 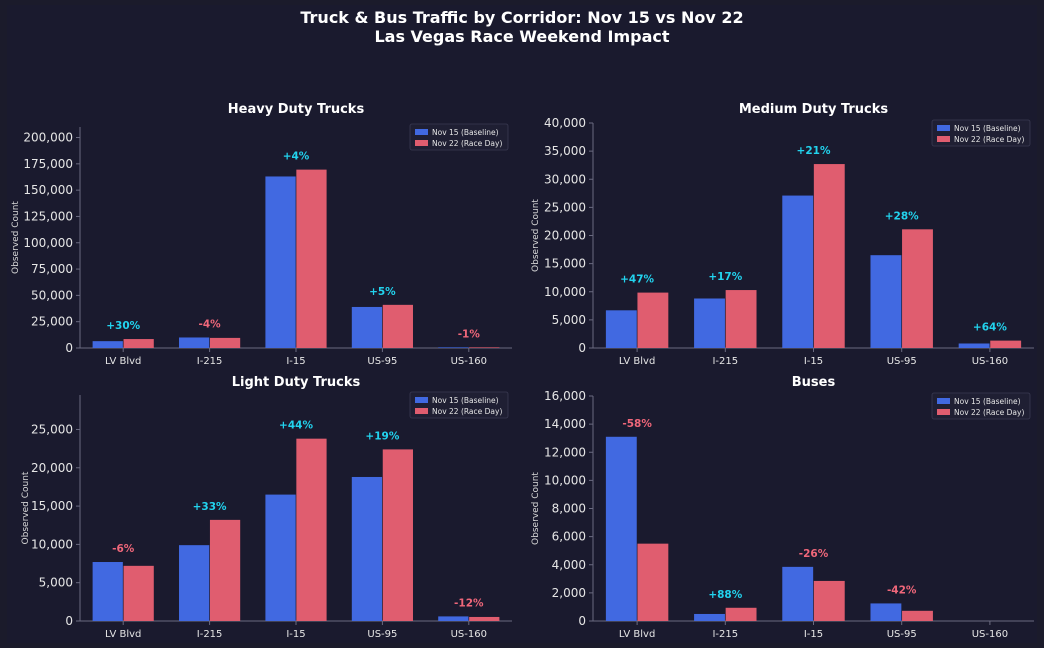 What do you see at coordinates (565, 123) in the screenshot?
I see `y-tick-label: 40,000` at bounding box center [565, 123].